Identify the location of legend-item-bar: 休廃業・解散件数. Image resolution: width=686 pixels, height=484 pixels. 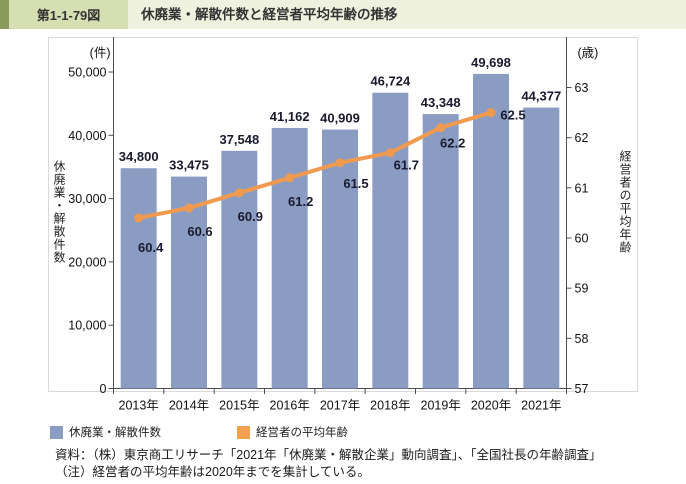
(105, 432).